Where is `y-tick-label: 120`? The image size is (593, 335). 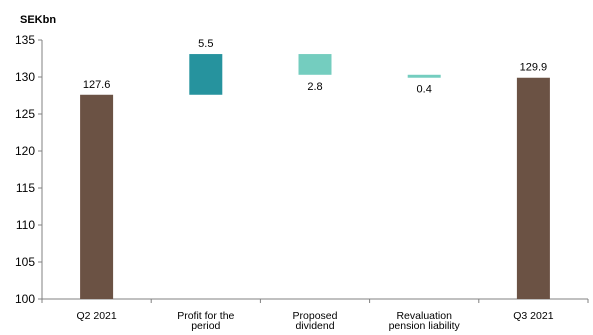
y-tick-label: 120 is located at coordinates (25, 151).